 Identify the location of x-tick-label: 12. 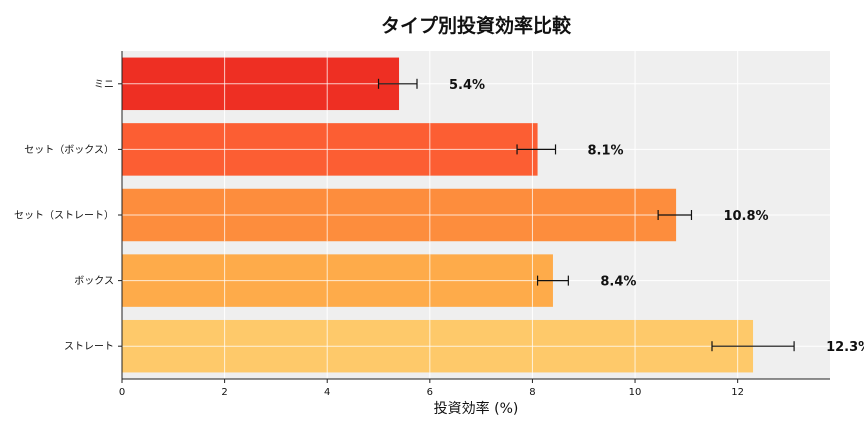
(737, 392).